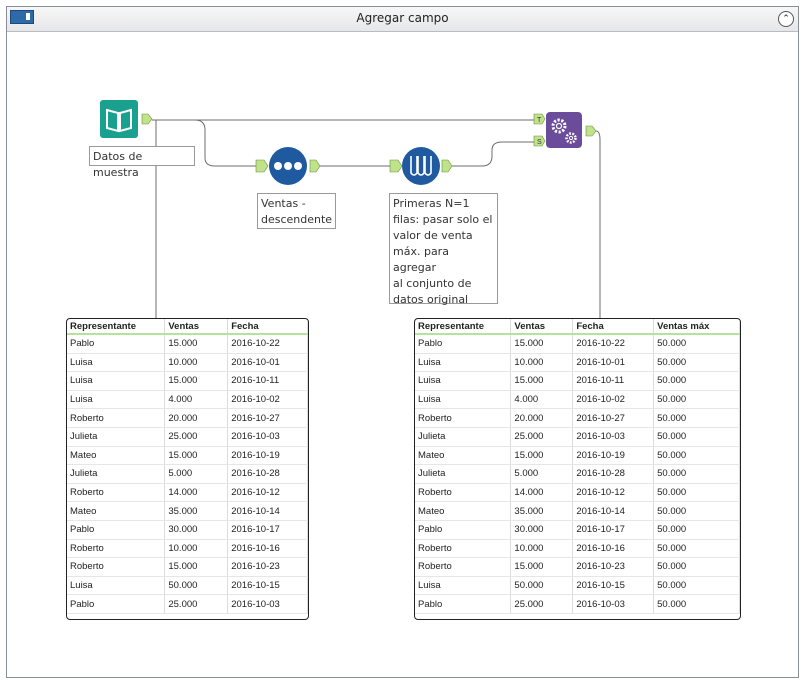 The height and width of the screenshot is (682, 804). What do you see at coordinates (577, 586) in the screenshot?
I see `table-row: Luisa 50.000 2016-10-15 50.000` at bounding box center [577, 586].